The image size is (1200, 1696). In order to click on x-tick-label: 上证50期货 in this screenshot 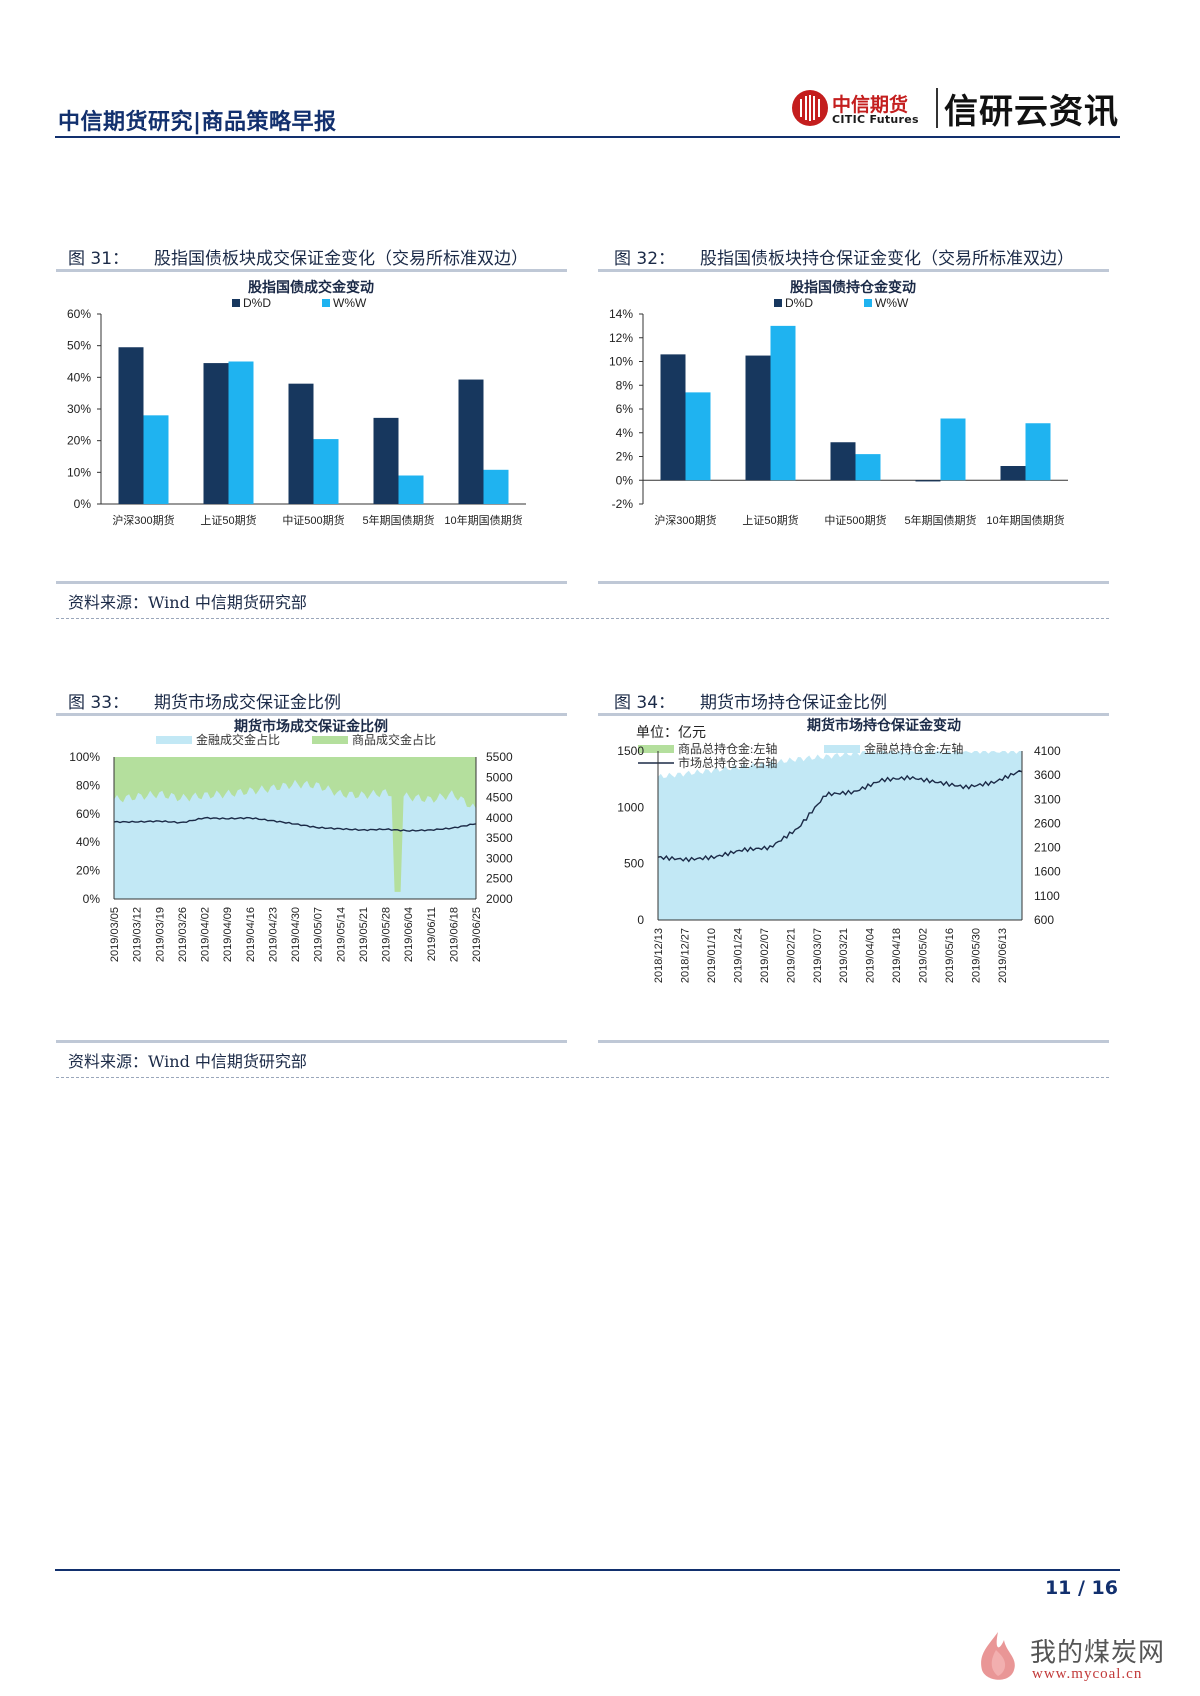, I will do `click(228, 520)`.